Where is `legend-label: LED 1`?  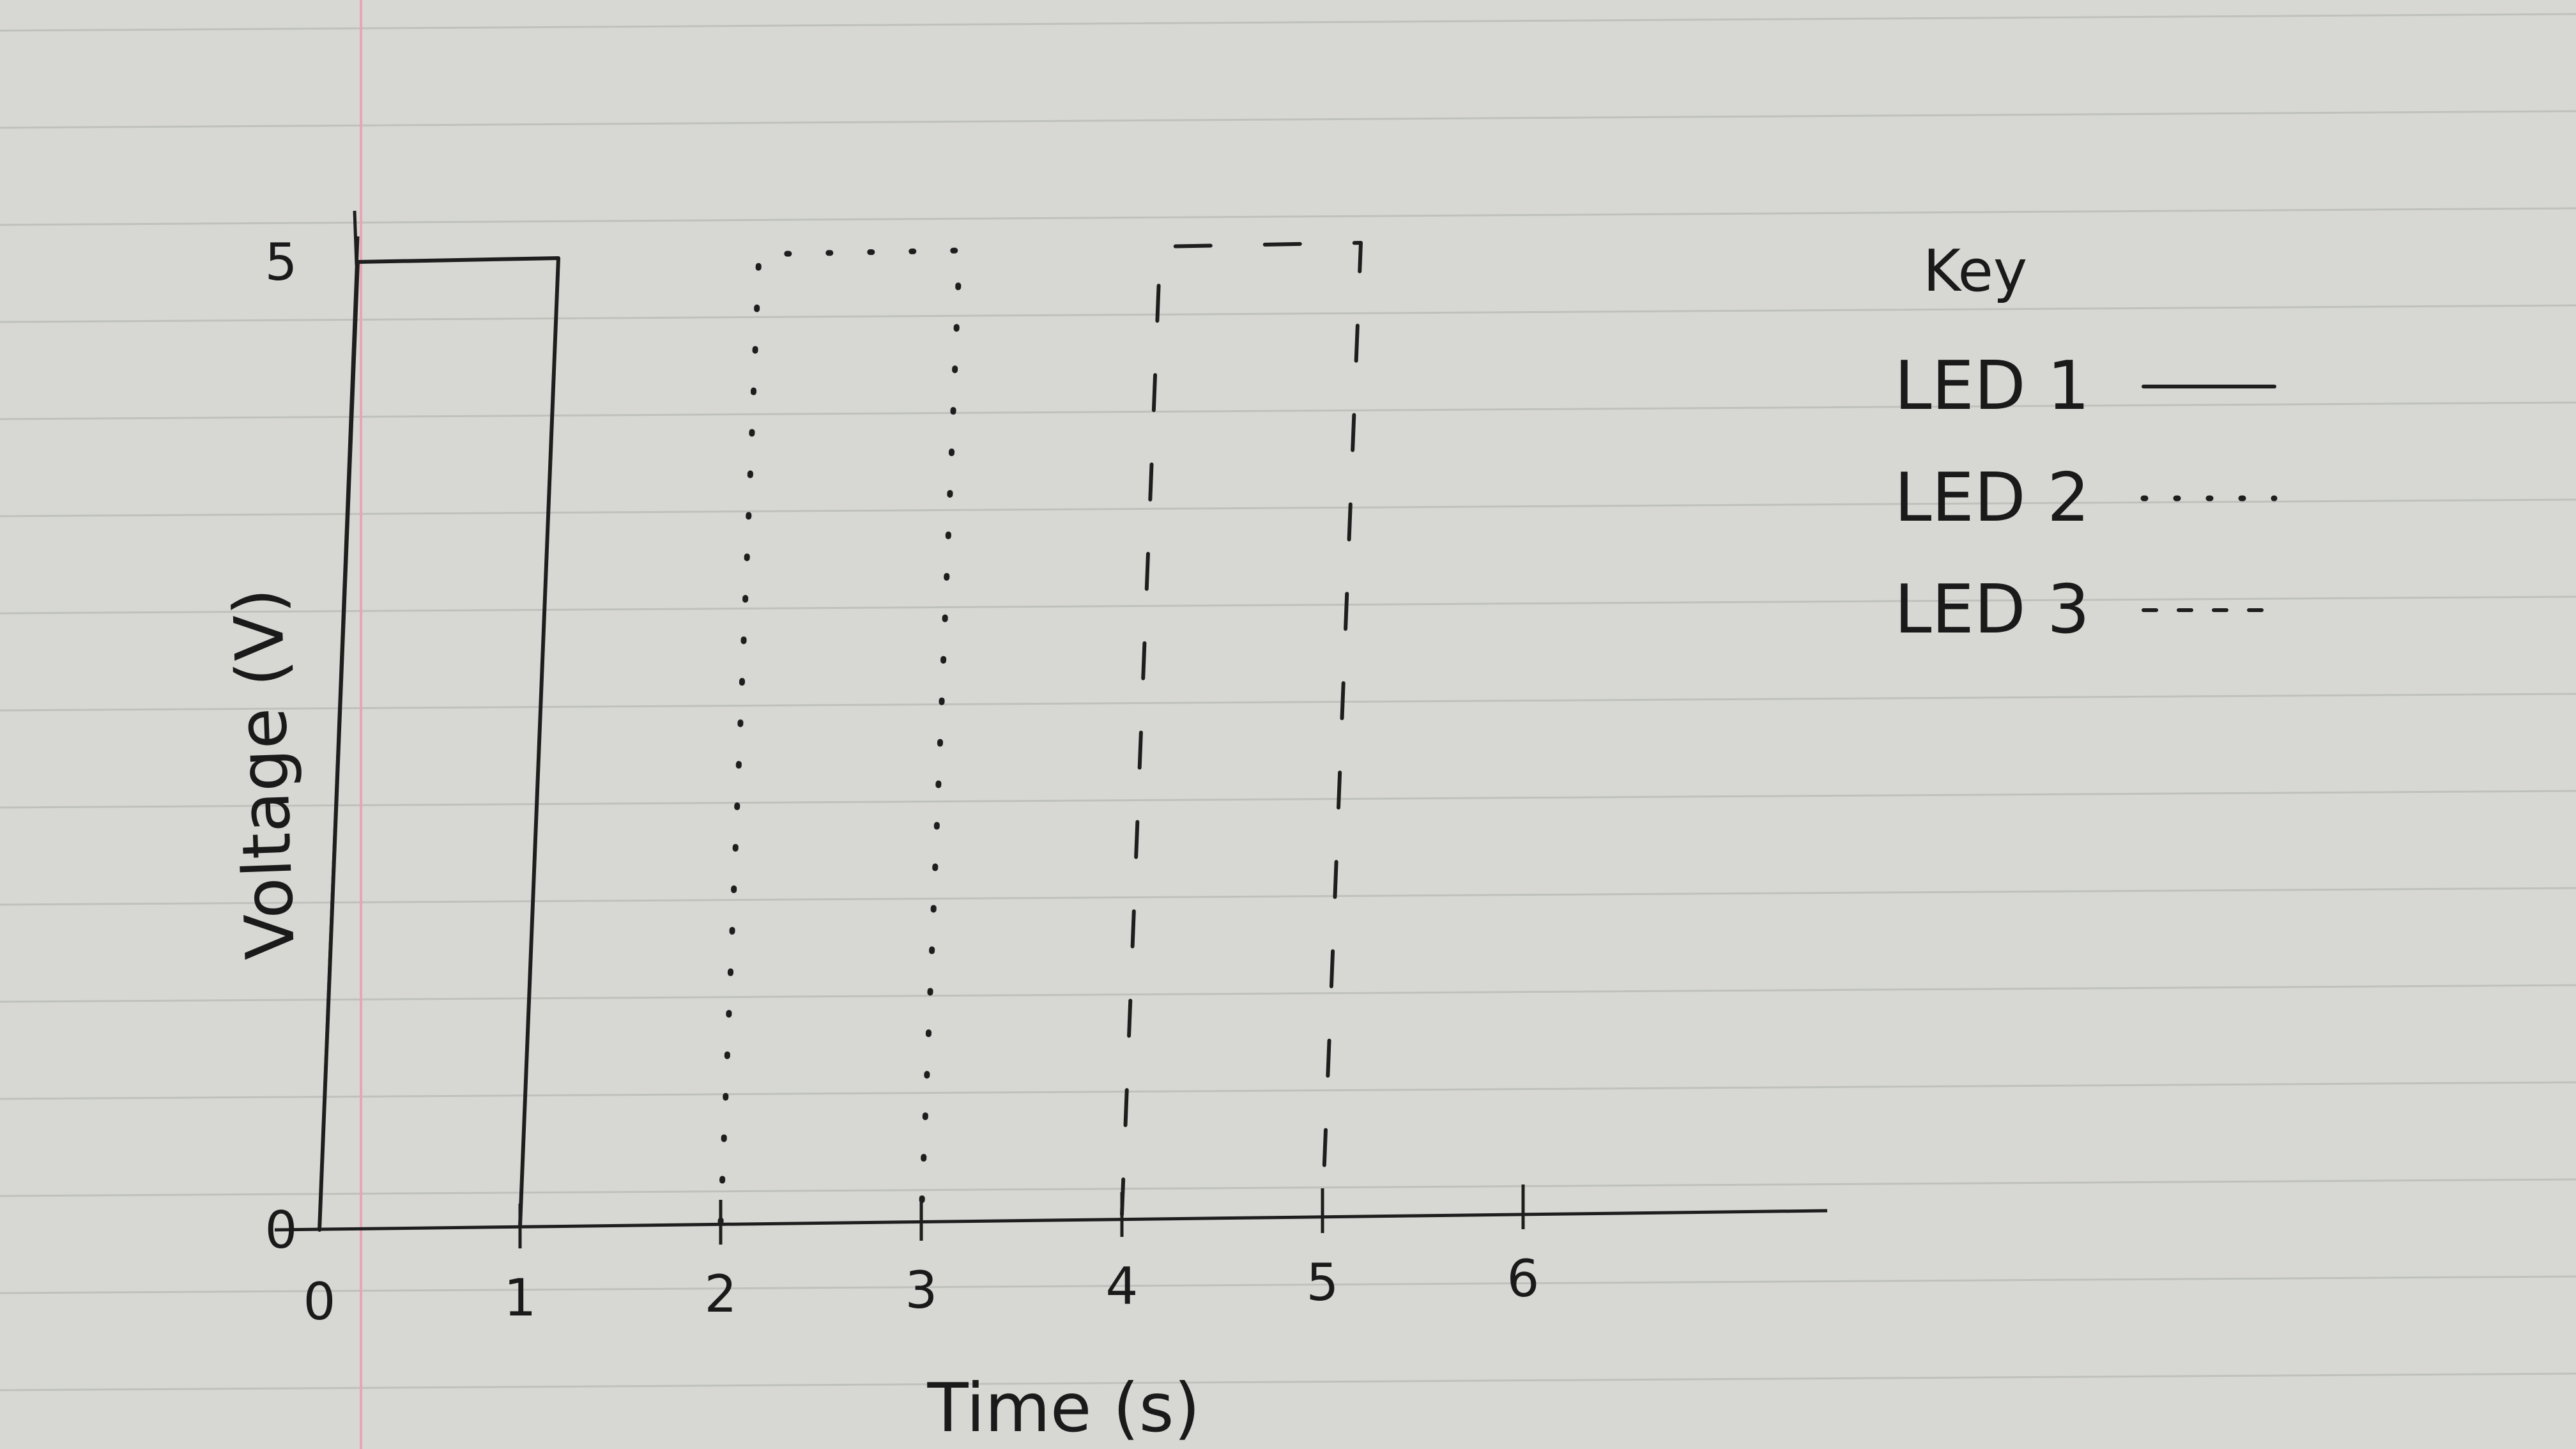 legend-label: LED 1 is located at coordinates (1992, 386).